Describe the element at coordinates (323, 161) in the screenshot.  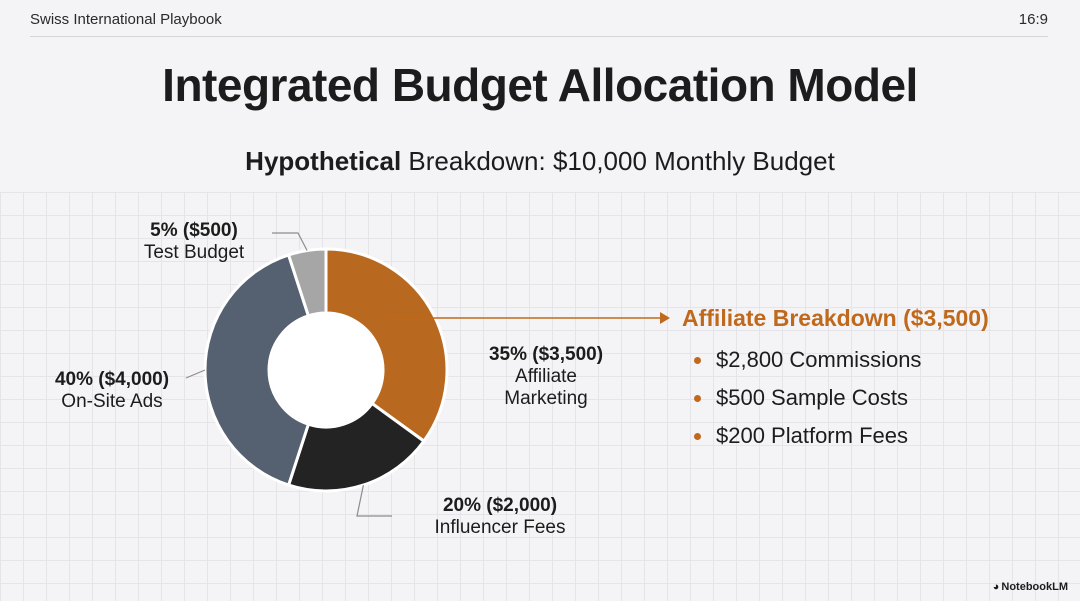
I see `subtitle-emphasis: Hypothetical` at that location.